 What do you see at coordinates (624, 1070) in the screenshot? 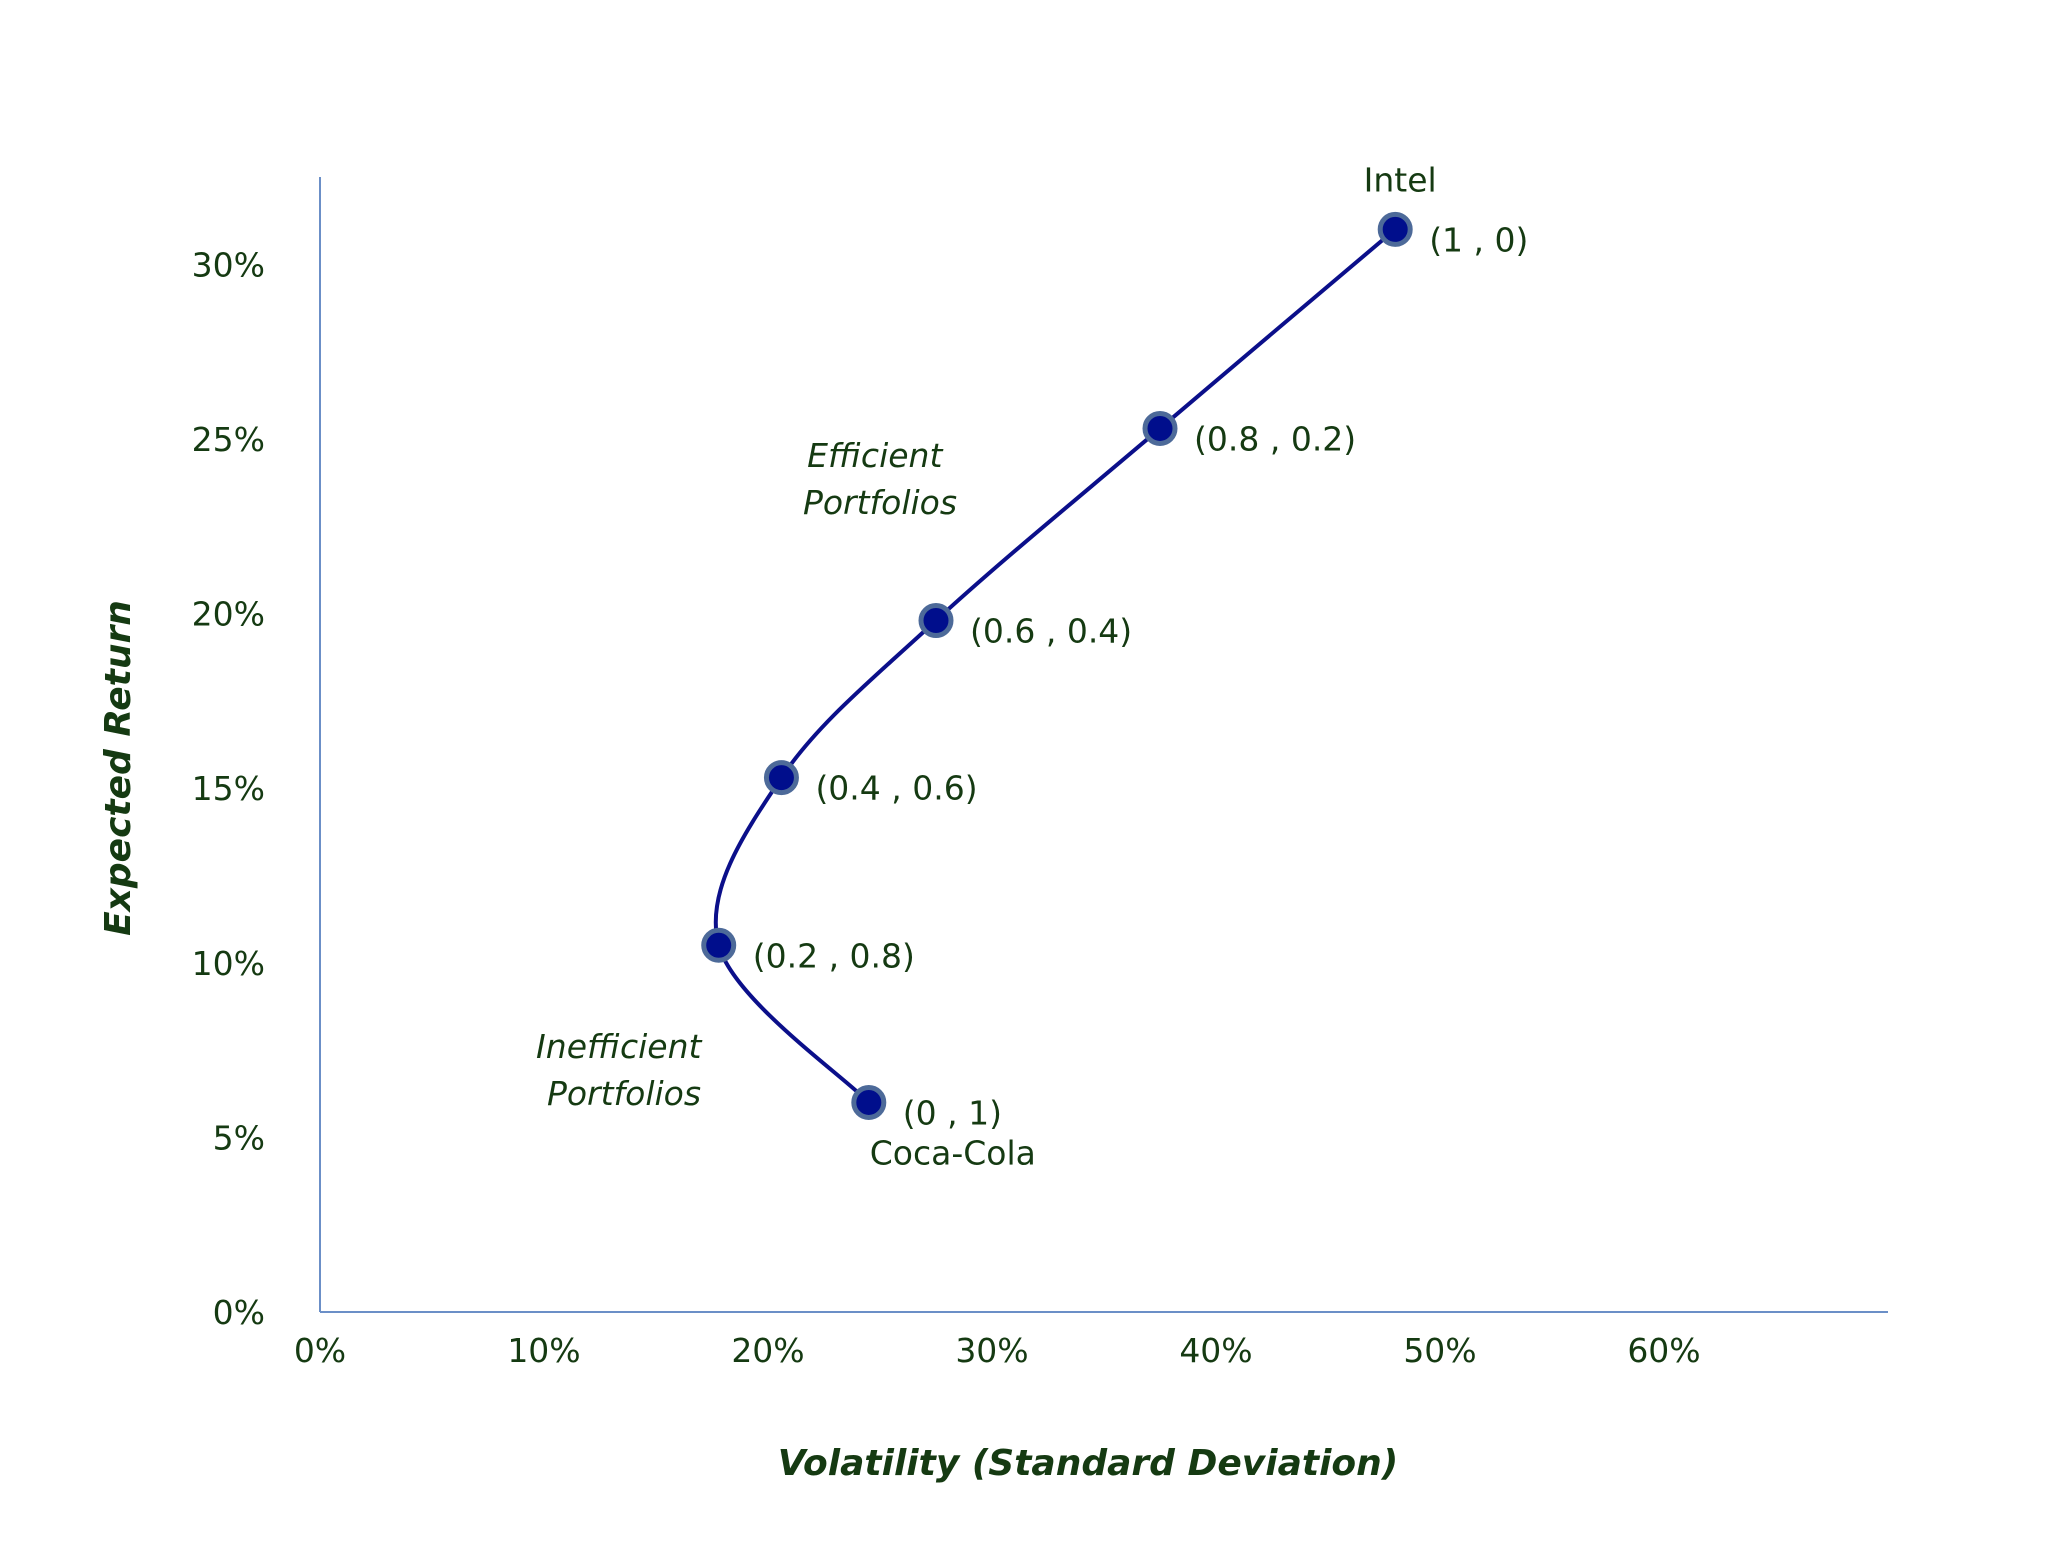
I see `inefficient-portfolios-label: Inefficient Portfolios` at bounding box center [624, 1070].